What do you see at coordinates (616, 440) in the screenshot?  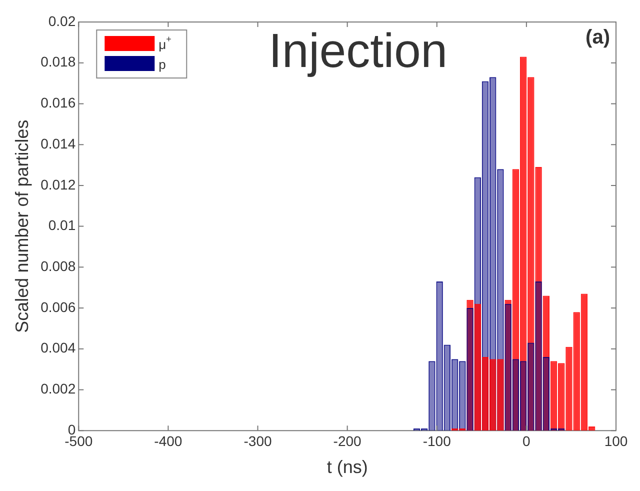 I see `x-tick-label: 100` at bounding box center [616, 440].